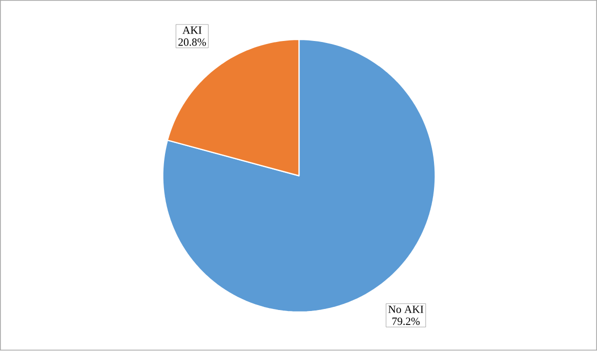  Describe the element at coordinates (192, 42) in the screenshot. I see `data-label: 20.8%` at that location.